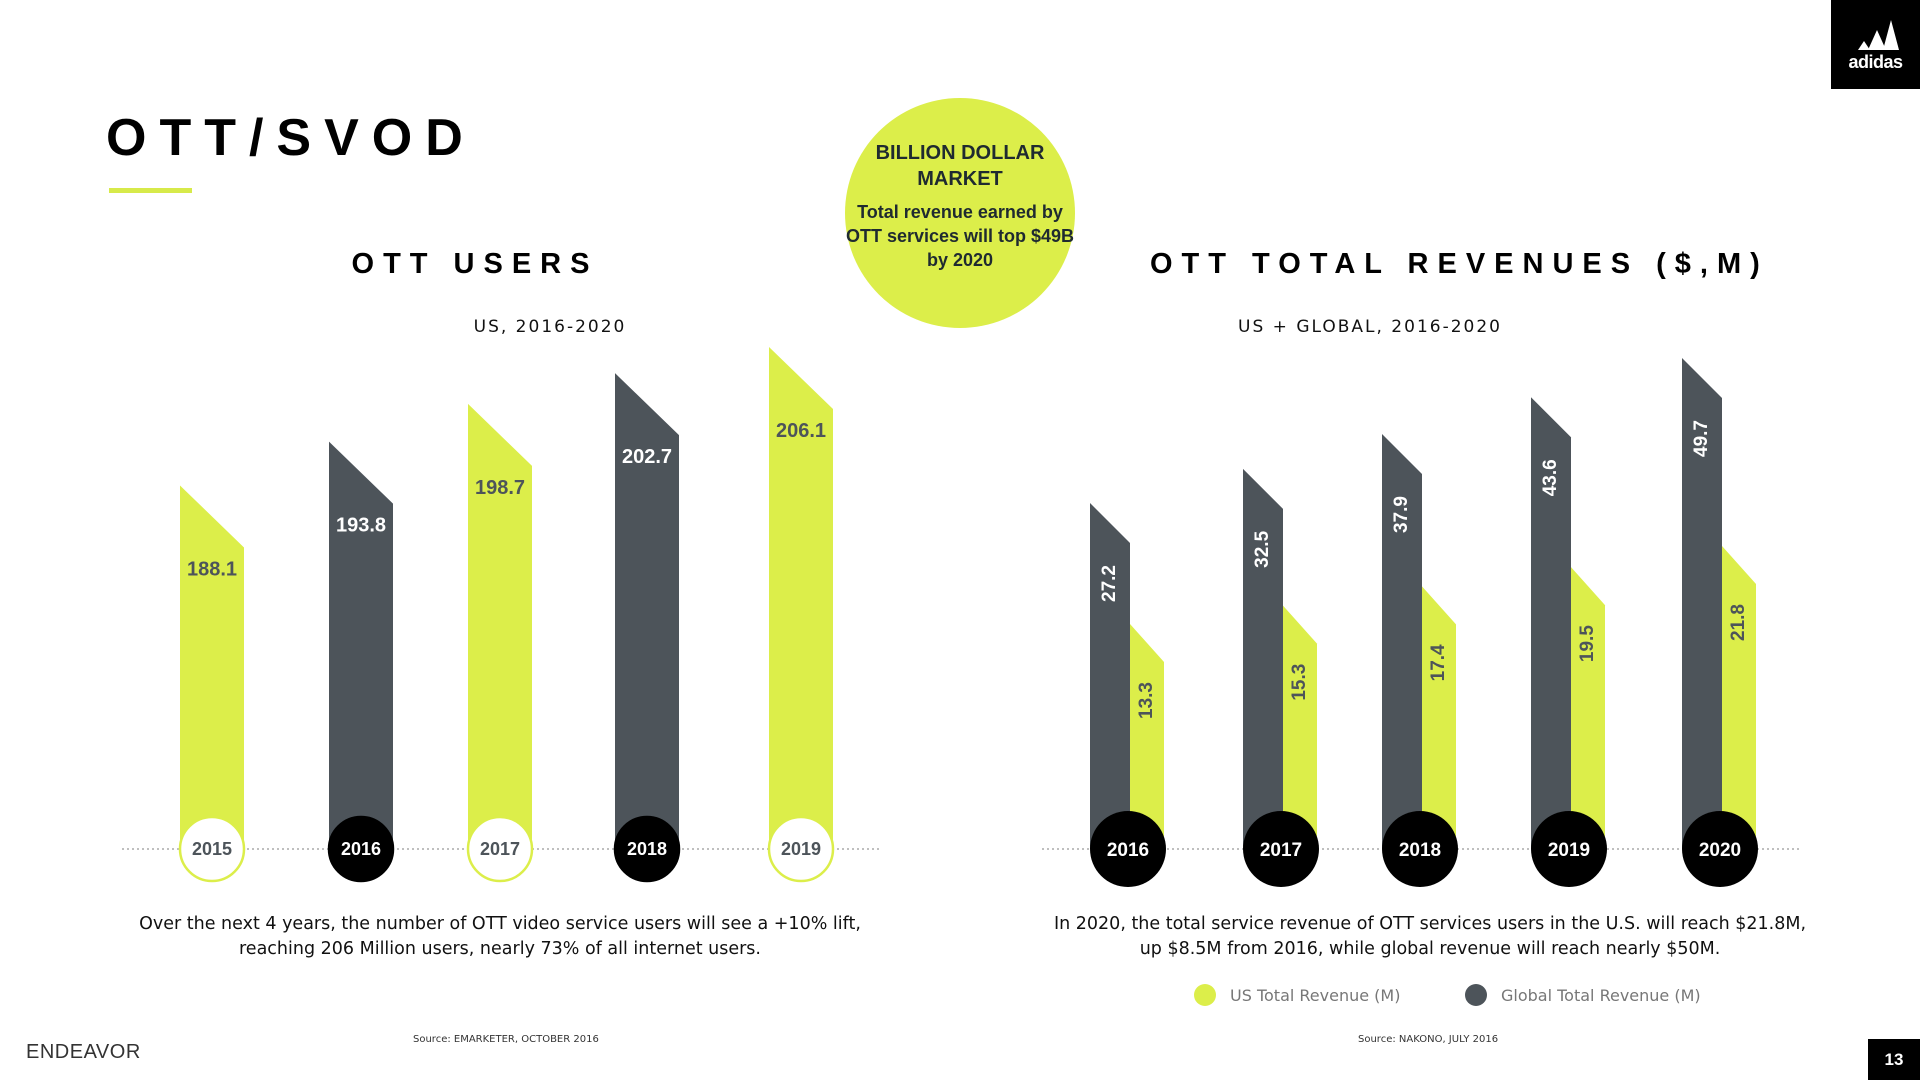 Image resolution: width=1920 pixels, height=1080 pixels. What do you see at coordinates (1299, 682) in the screenshot?
I see `us-revenue-value-label: 15.3` at bounding box center [1299, 682].